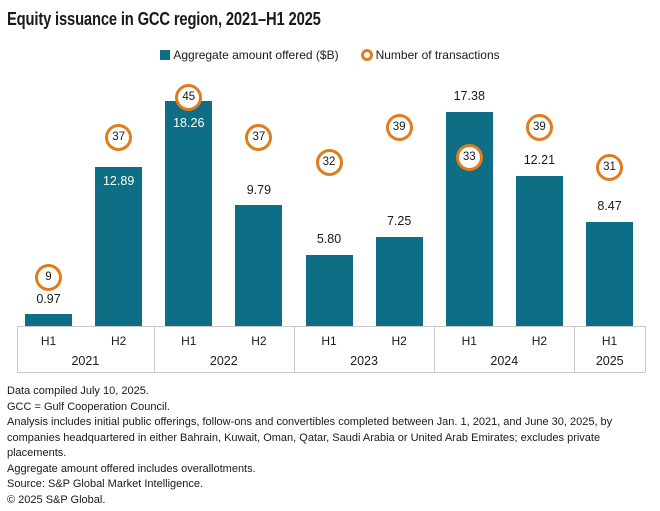 The image size is (660, 511). I want to click on bar-value-label-h1-2024: 17.38, so click(469, 96).